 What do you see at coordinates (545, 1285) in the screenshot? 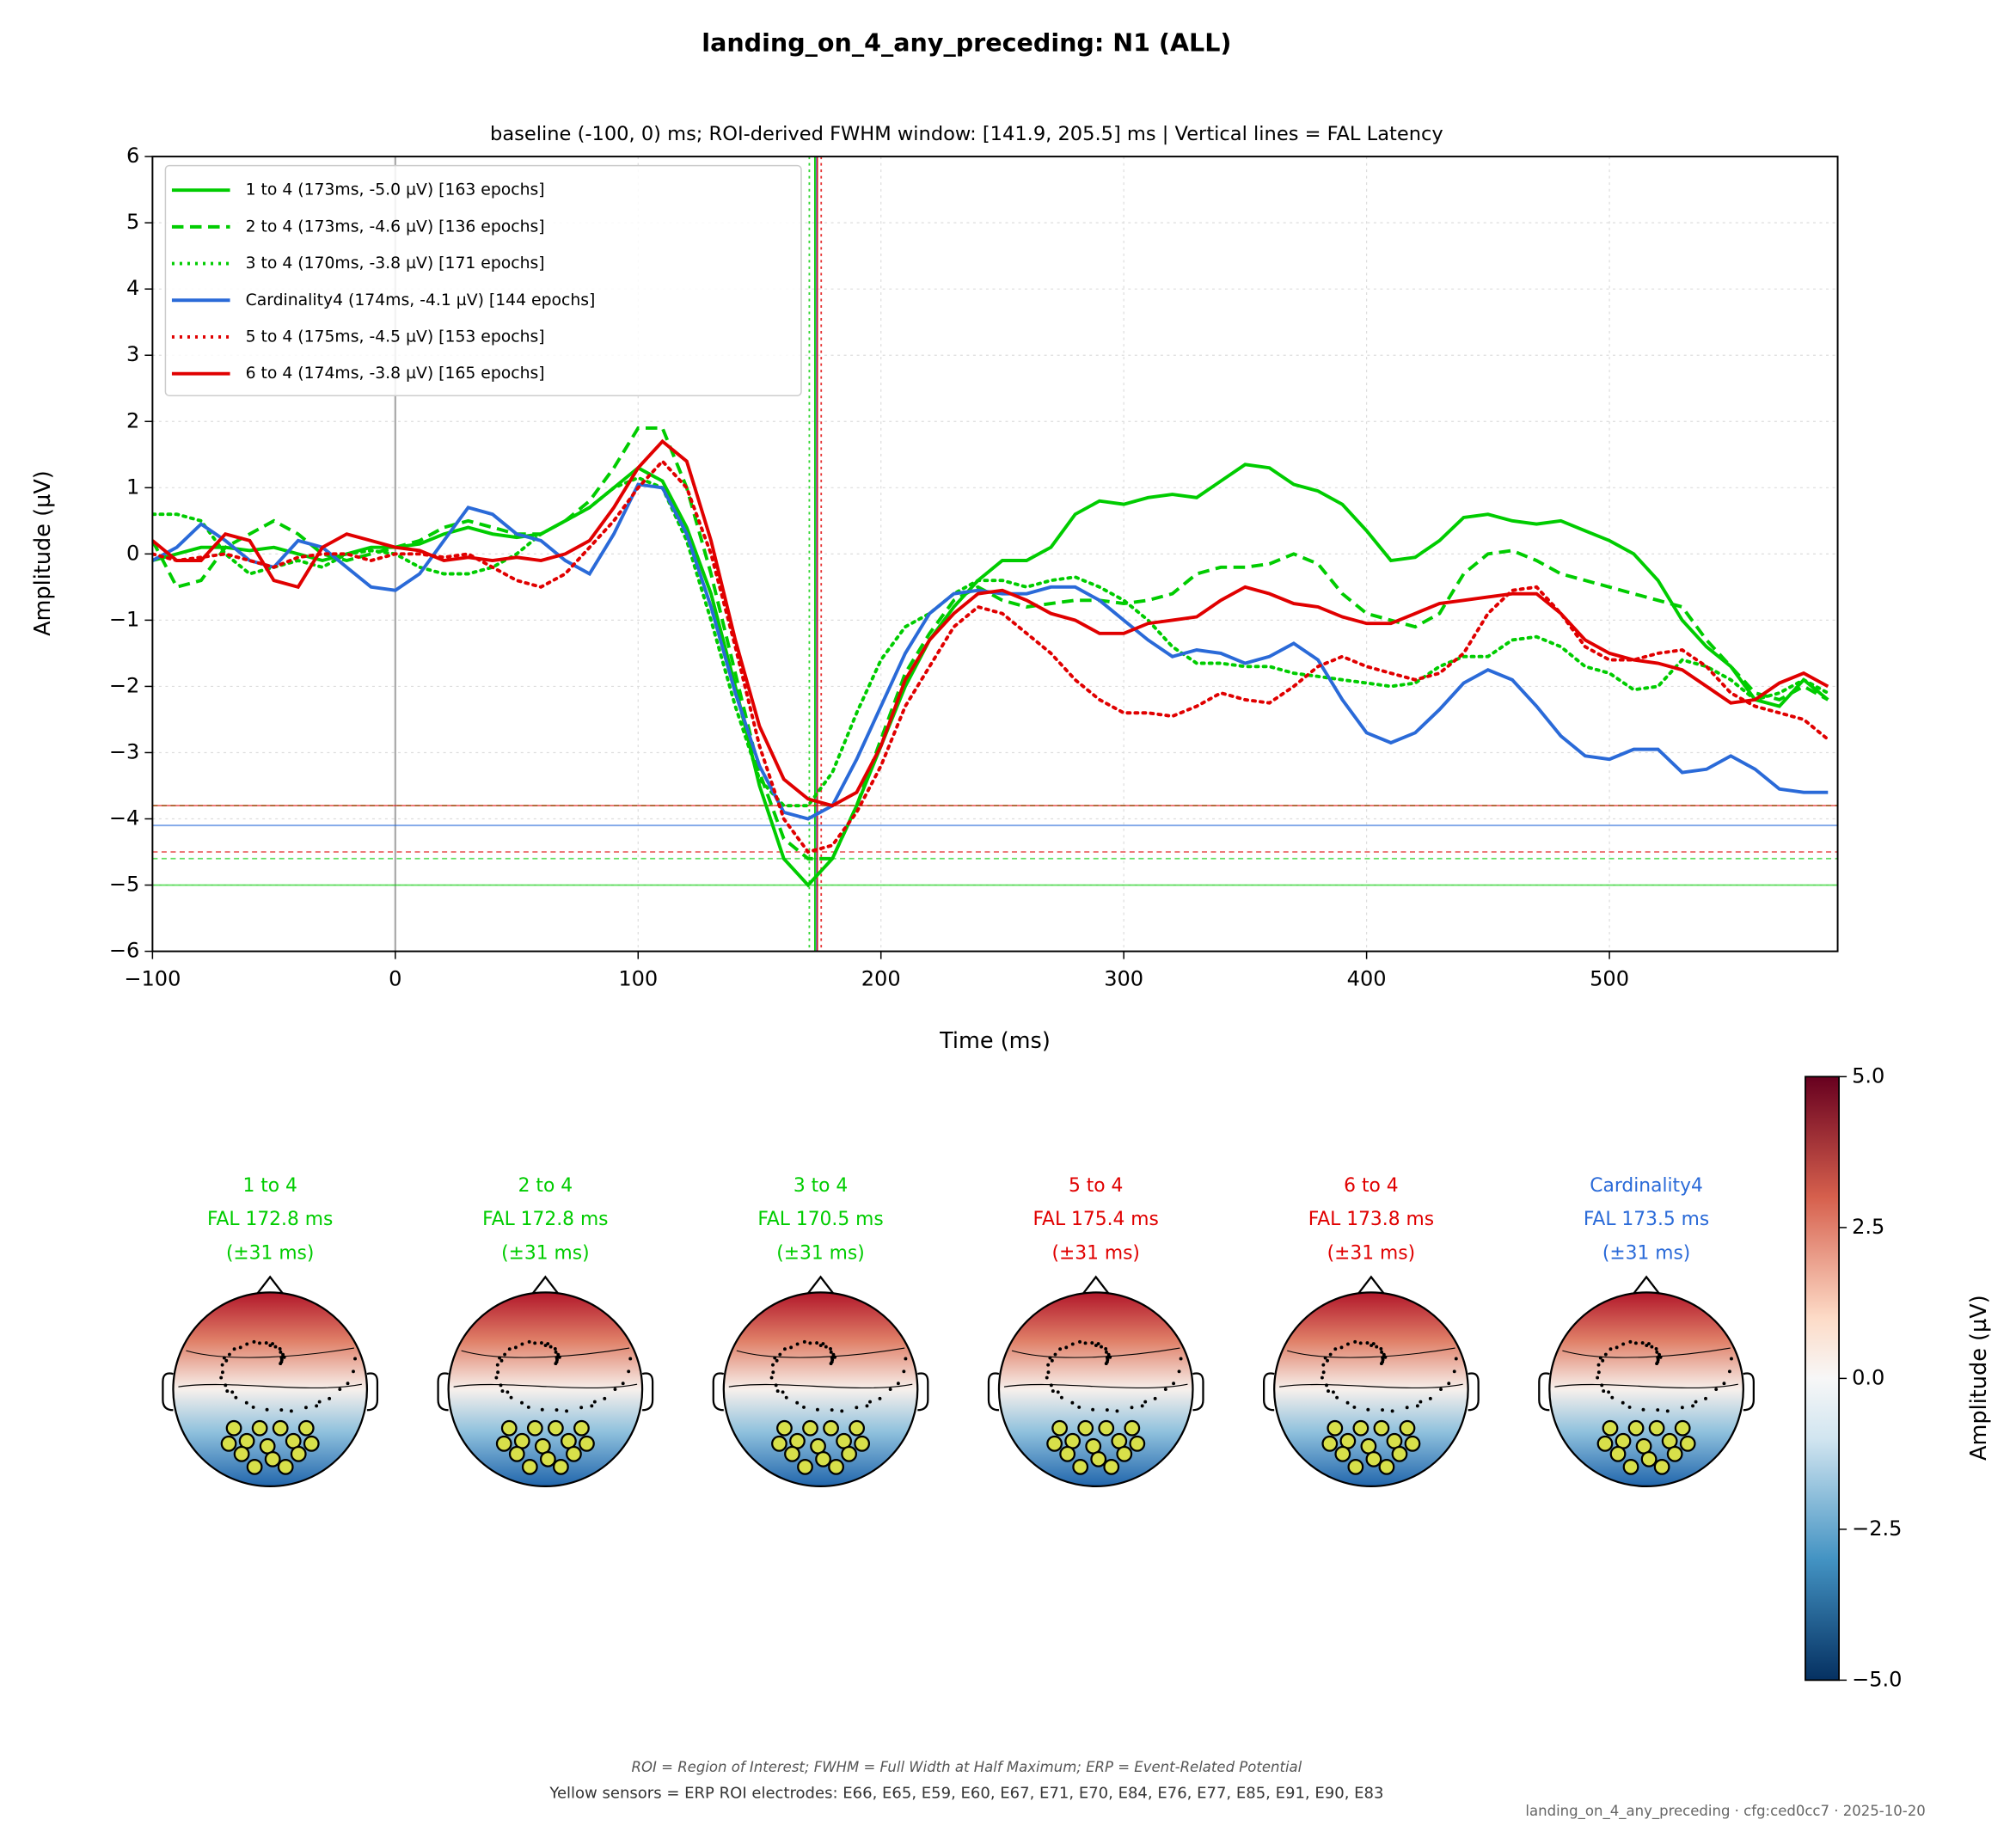
I see `head-nose` at bounding box center [545, 1285].